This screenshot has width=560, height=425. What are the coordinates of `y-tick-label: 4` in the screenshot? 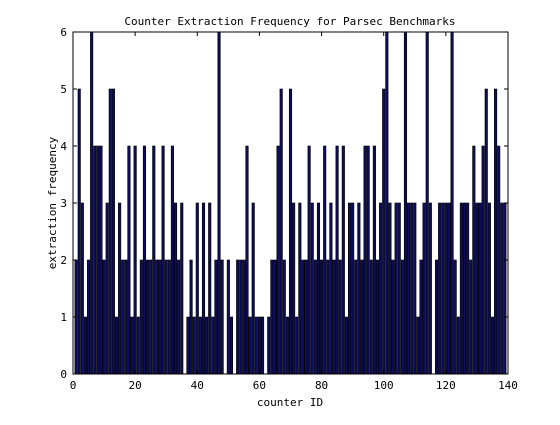 It's located at (63, 146).